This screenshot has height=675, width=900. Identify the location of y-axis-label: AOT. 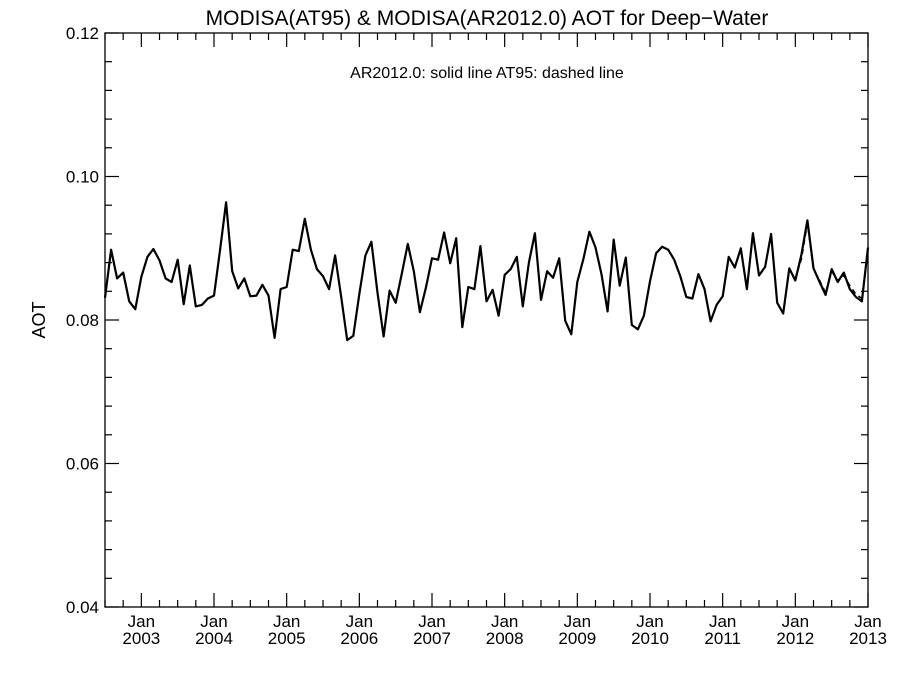
(39, 319).